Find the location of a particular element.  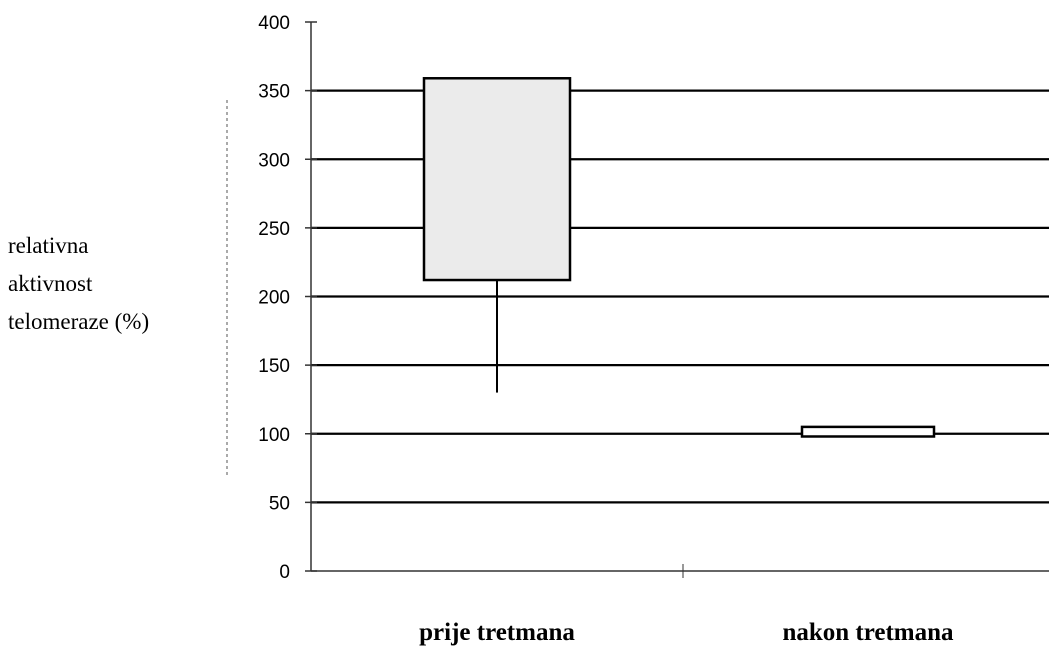

y-tick-label-150: 150 is located at coordinates (274, 366).